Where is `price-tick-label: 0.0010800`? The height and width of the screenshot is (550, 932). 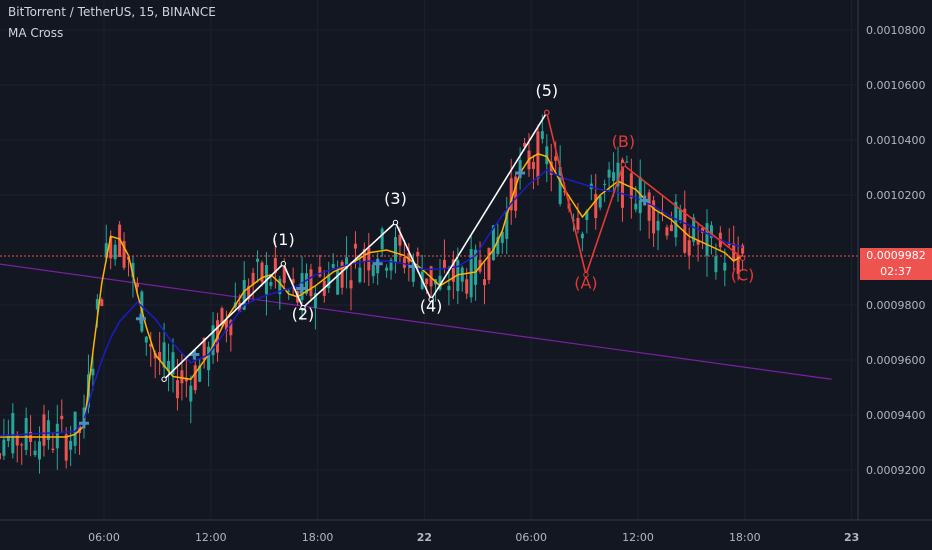 price-tick-label: 0.0010800 is located at coordinates (896, 30).